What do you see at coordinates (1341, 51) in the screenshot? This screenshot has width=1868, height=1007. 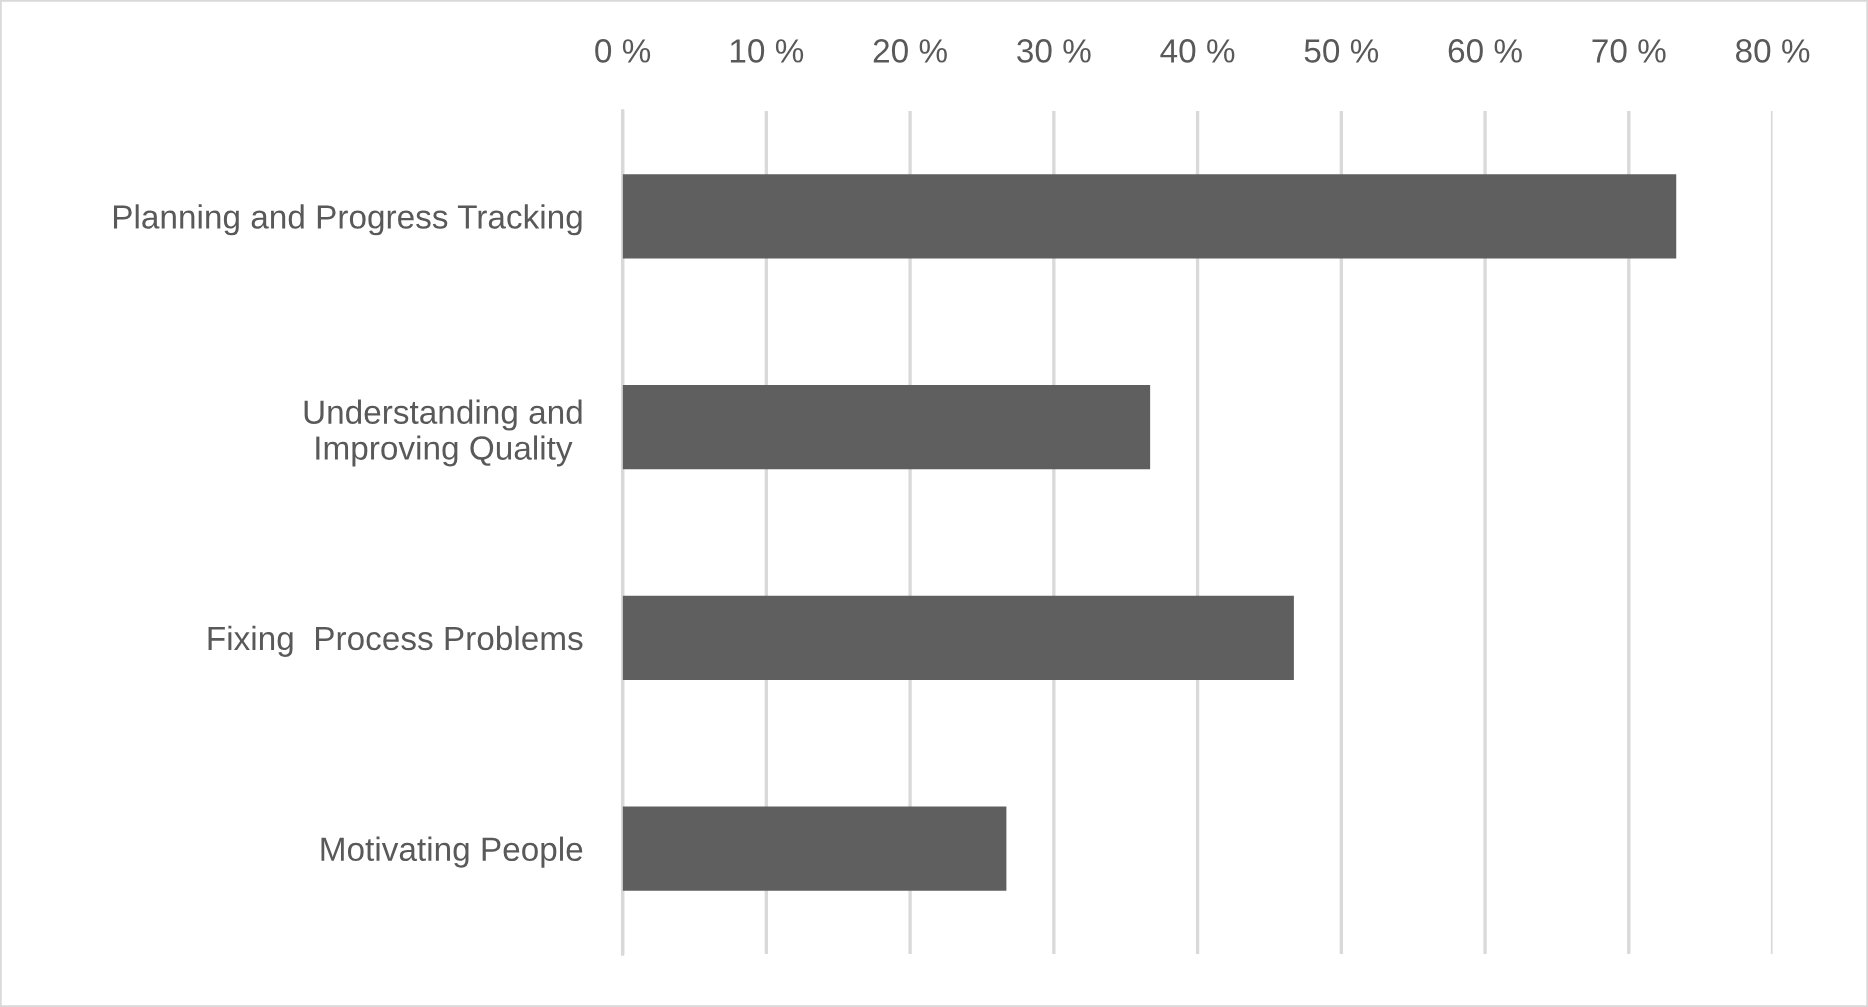 I see `x-tick-label: 50 %` at bounding box center [1341, 51].